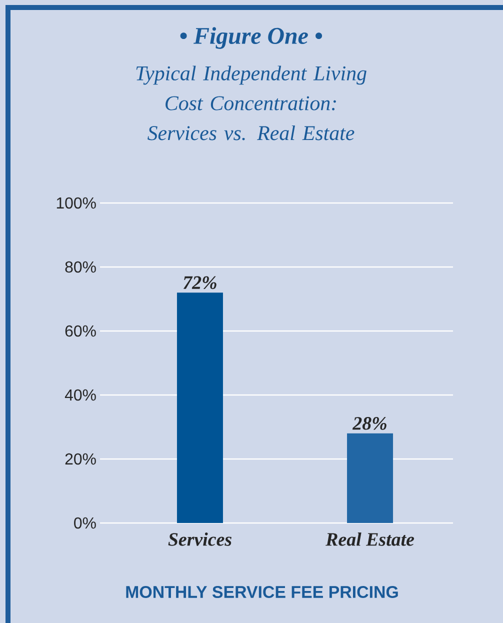 Image resolution: width=503 pixels, height=623 pixels. What do you see at coordinates (369, 423) in the screenshot?
I see `data-label: 28%` at bounding box center [369, 423].